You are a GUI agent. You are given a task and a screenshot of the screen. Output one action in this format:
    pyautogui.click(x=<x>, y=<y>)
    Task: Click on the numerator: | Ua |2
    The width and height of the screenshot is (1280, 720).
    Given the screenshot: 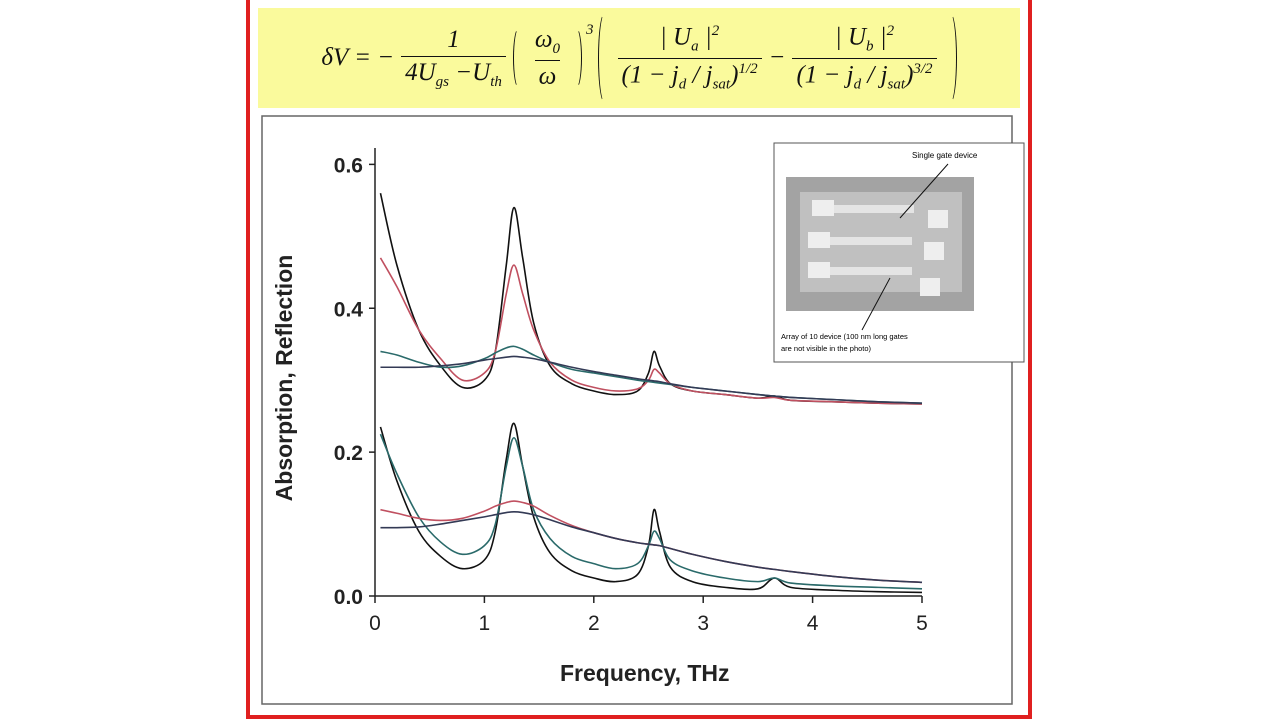 What is the action you would take?
    pyautogui.click(x=689, y=39)
    